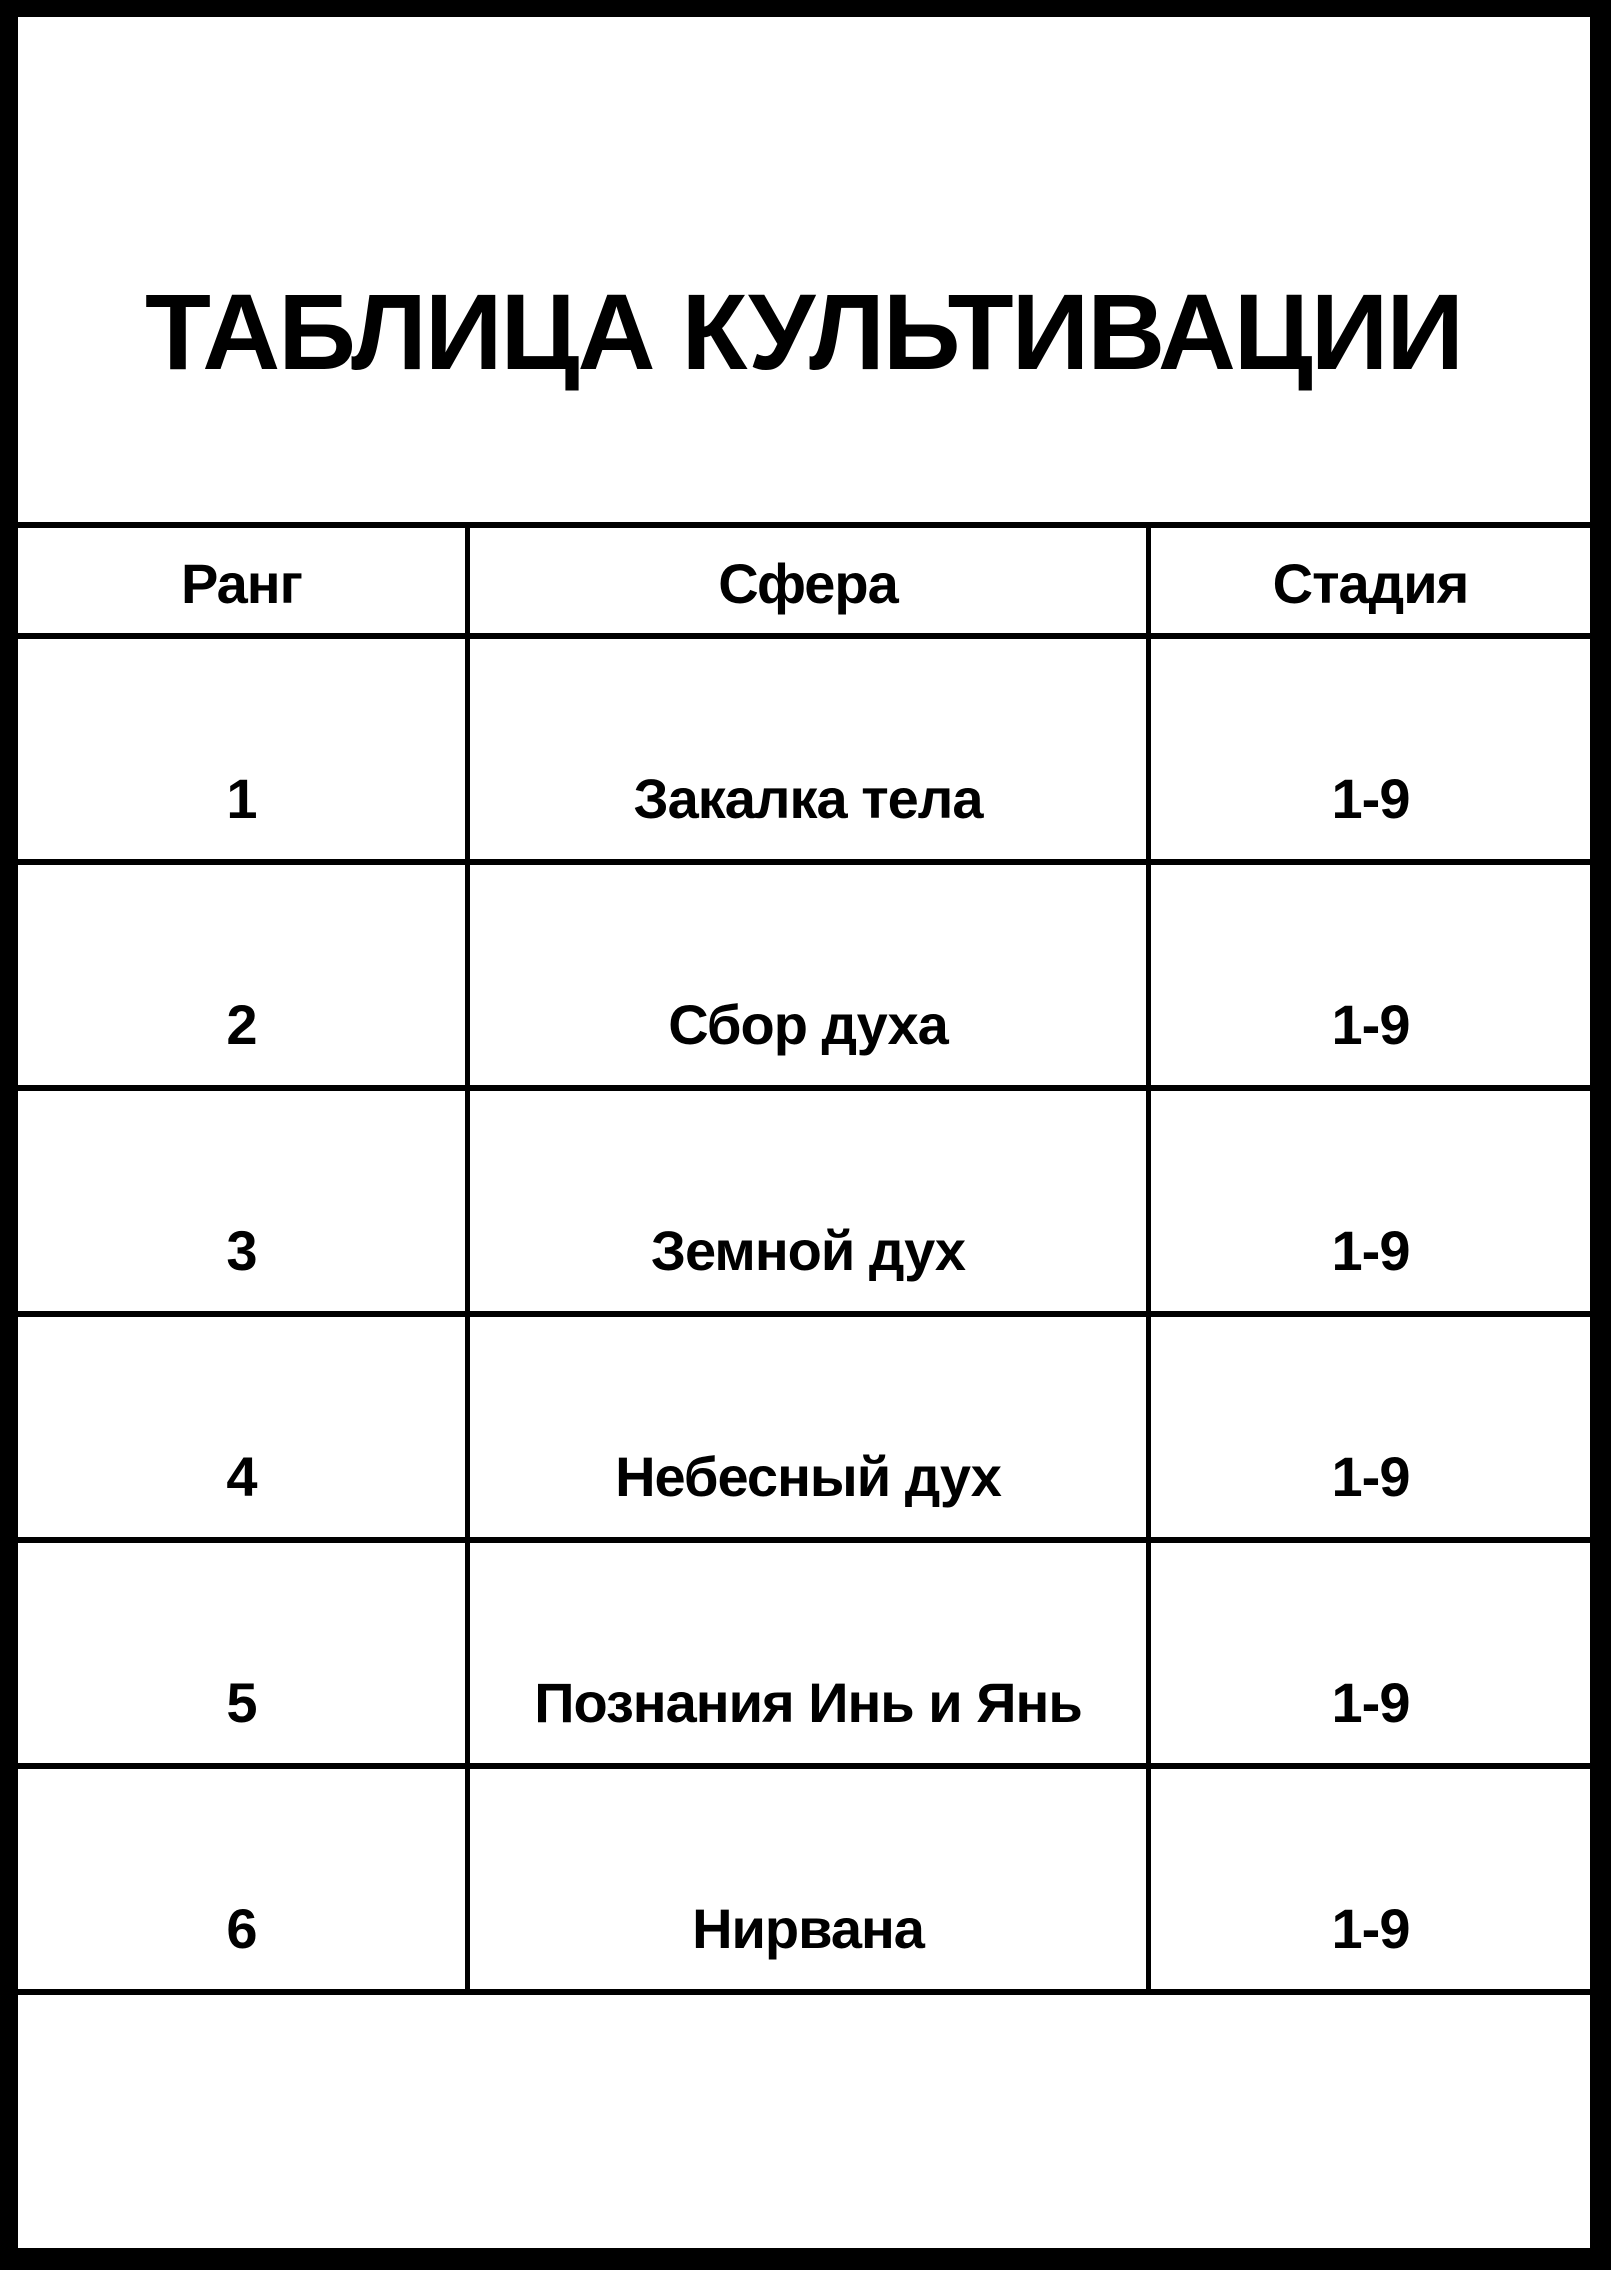  I want to click on cell-sphere: Сбор духа, so click(808, 1025).